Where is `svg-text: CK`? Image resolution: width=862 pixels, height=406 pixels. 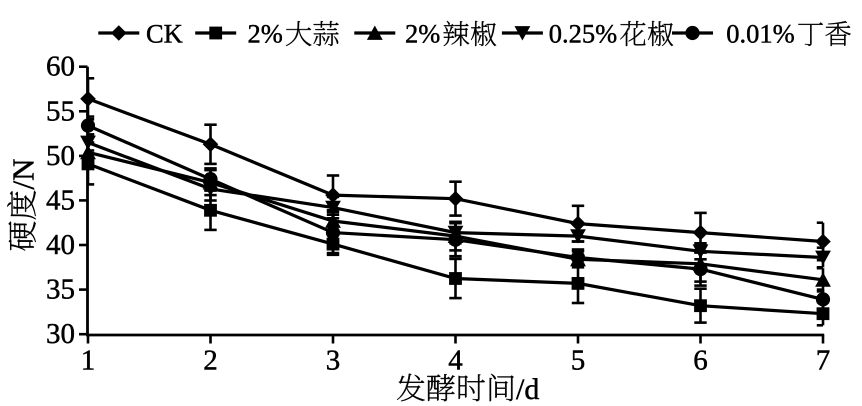
svg-text: CK is located at coordinates (164, 34).